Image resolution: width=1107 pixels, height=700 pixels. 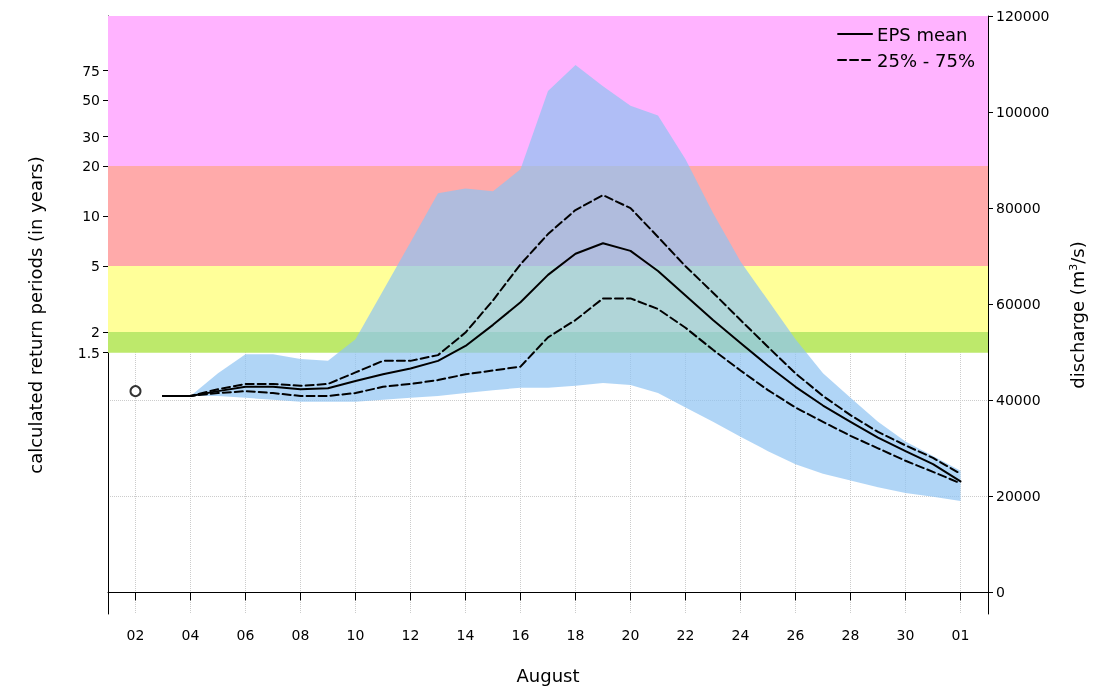 I want to click on y2-tick-label: 100000, so click(x=1023, y=112).